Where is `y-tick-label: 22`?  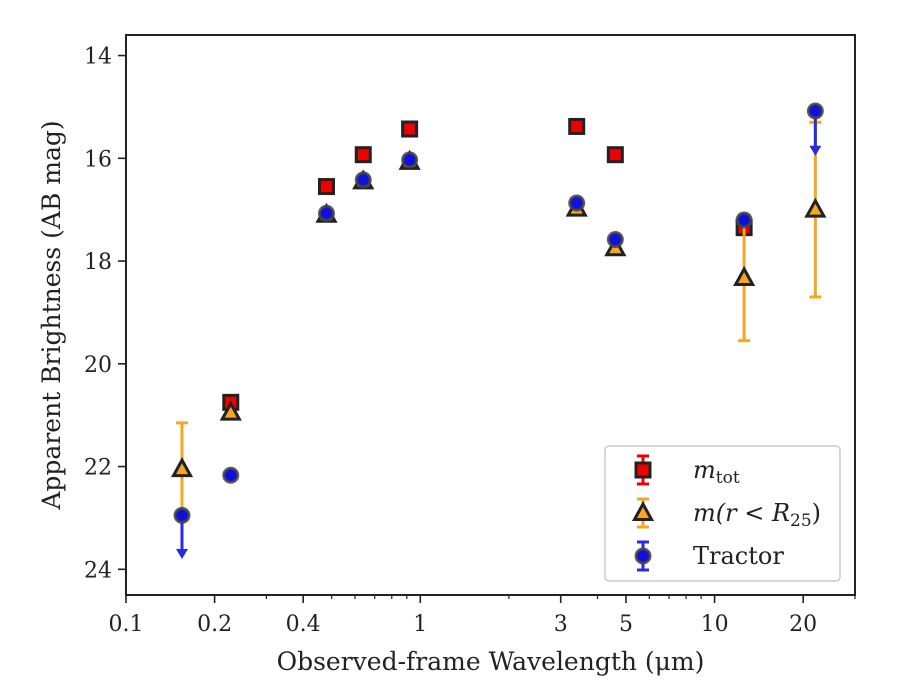 y-tick-label: 22 is located at coordinates (98, 468).